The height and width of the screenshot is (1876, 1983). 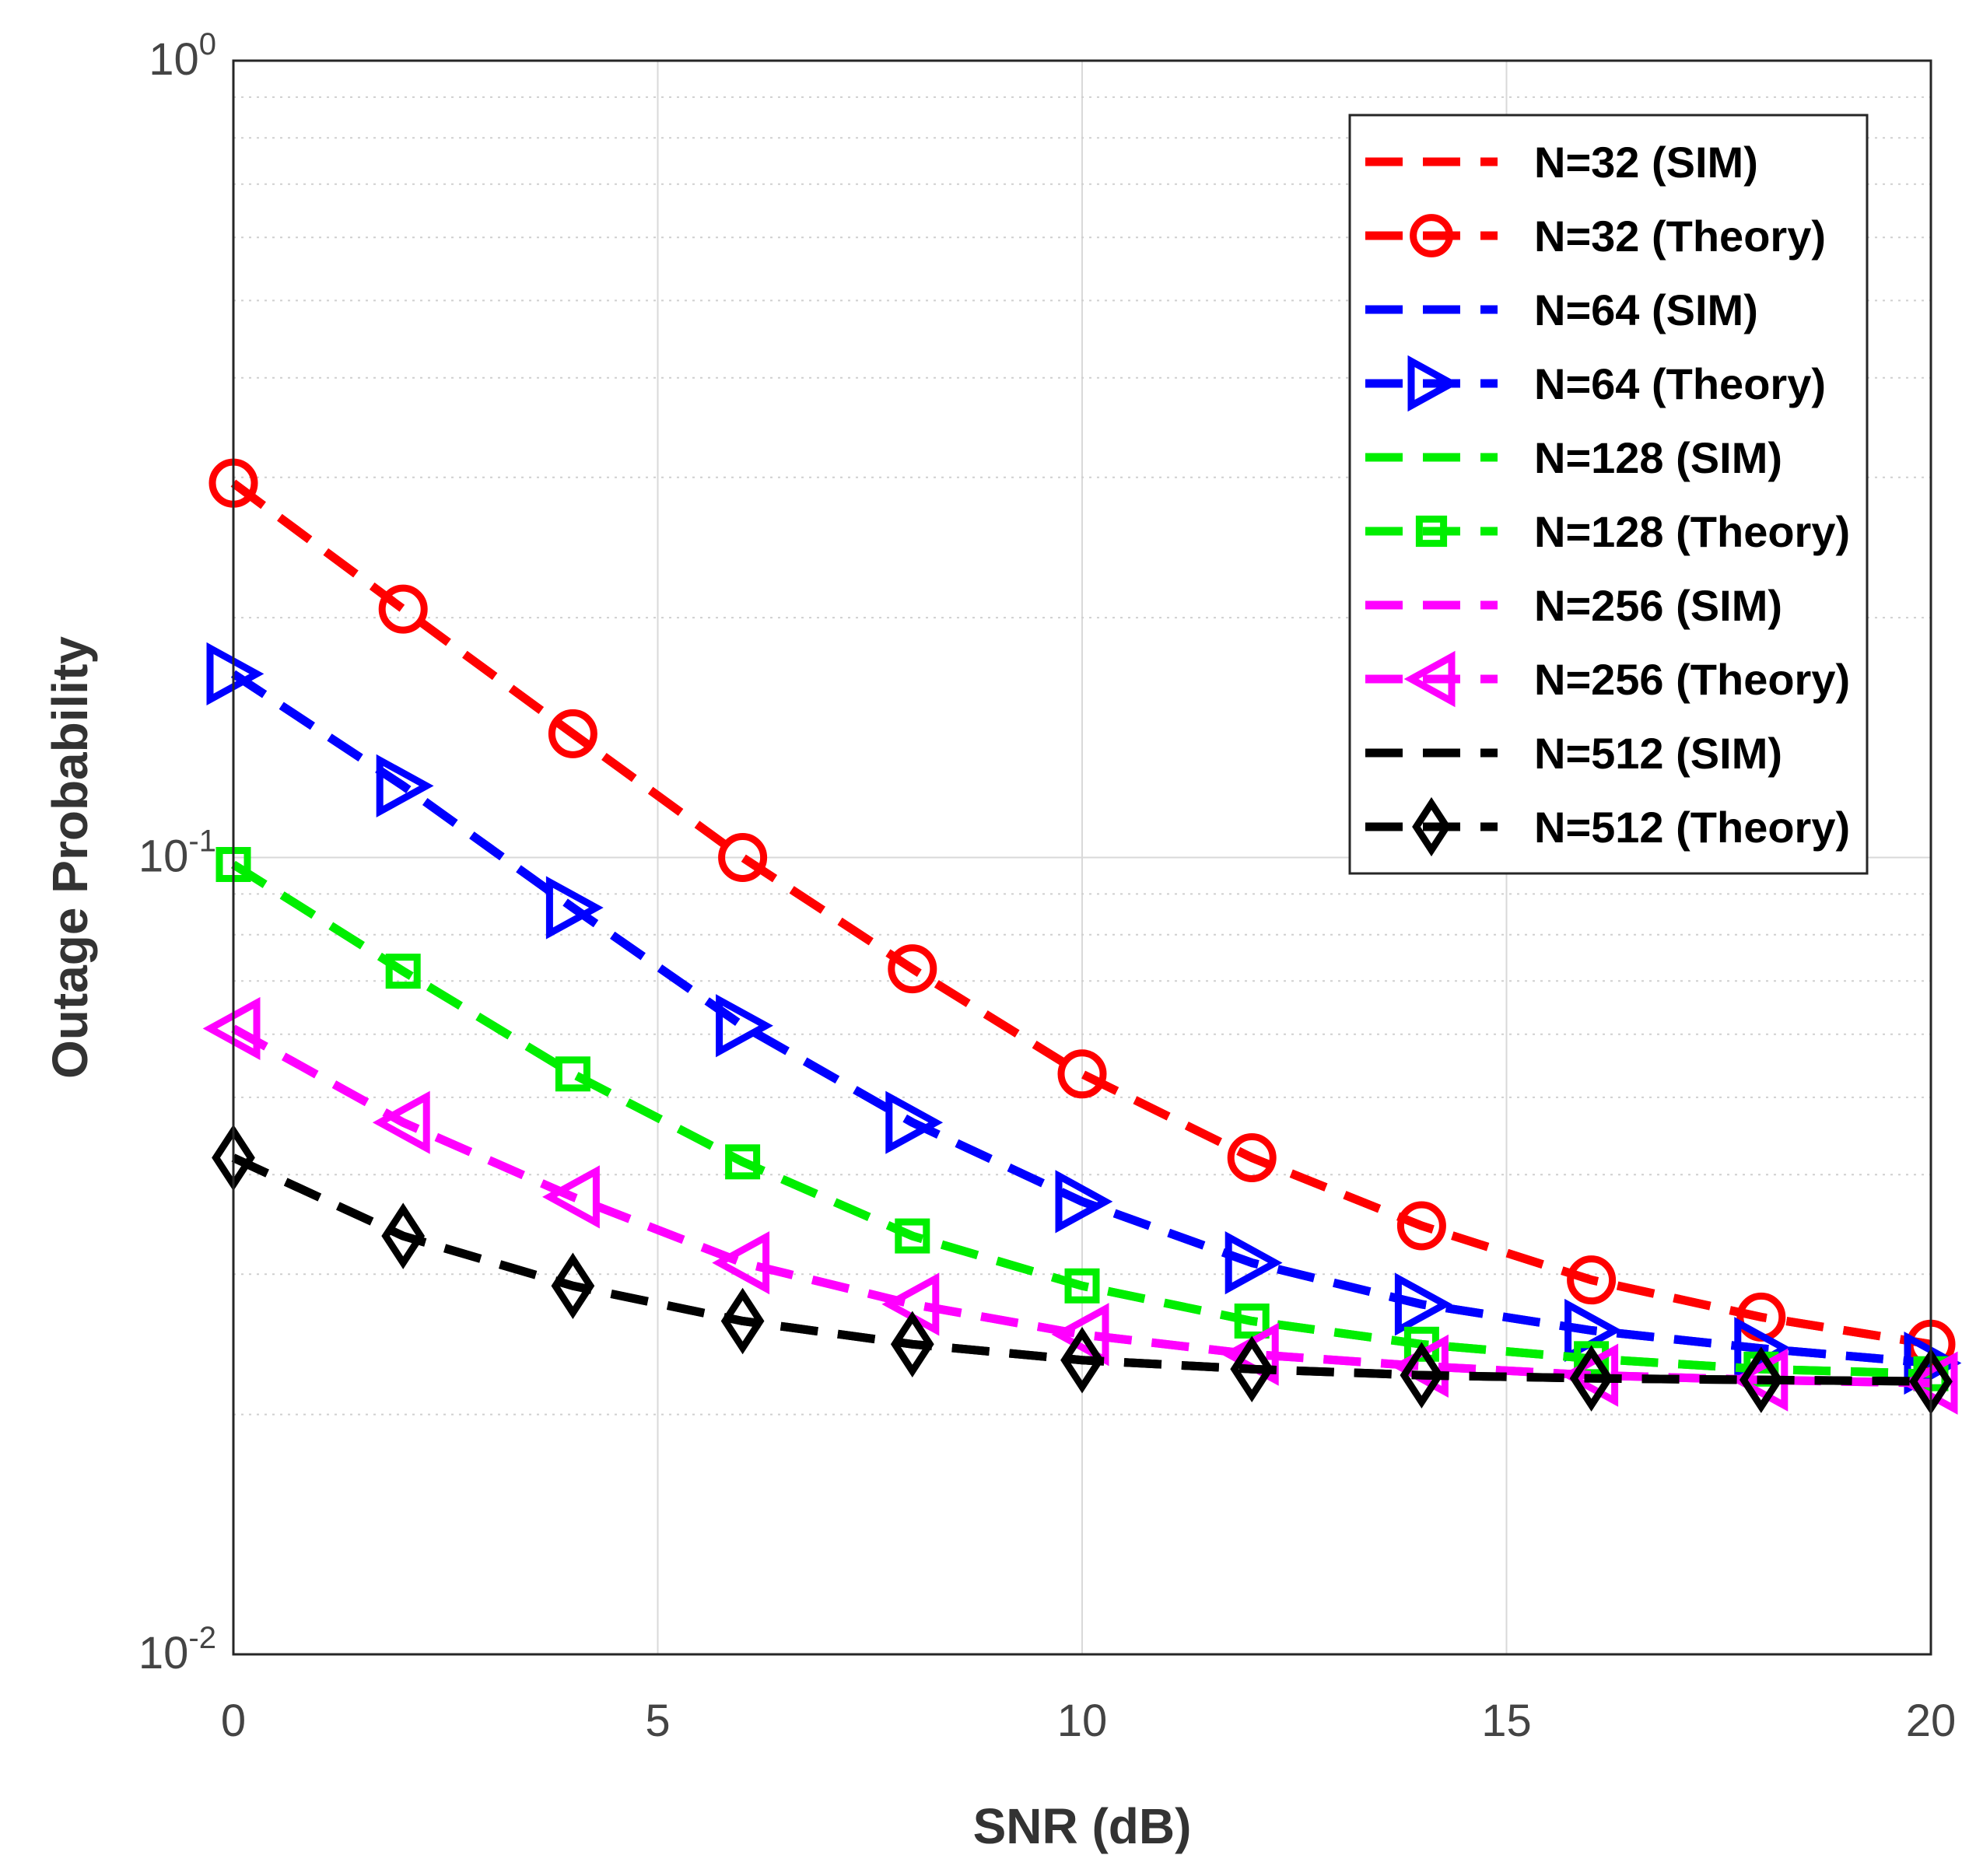 I want to click on legend-label: N=512 (SIM), so click(x=1658, y=753).